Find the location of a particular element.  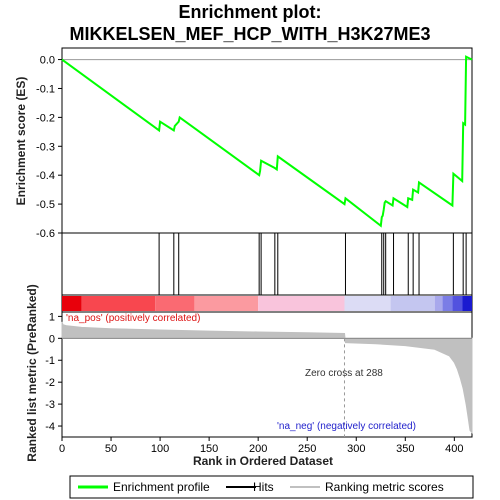

negative-correlation-label: 'na_neg' (negatively correlated) is located at coordinates (346, 426).